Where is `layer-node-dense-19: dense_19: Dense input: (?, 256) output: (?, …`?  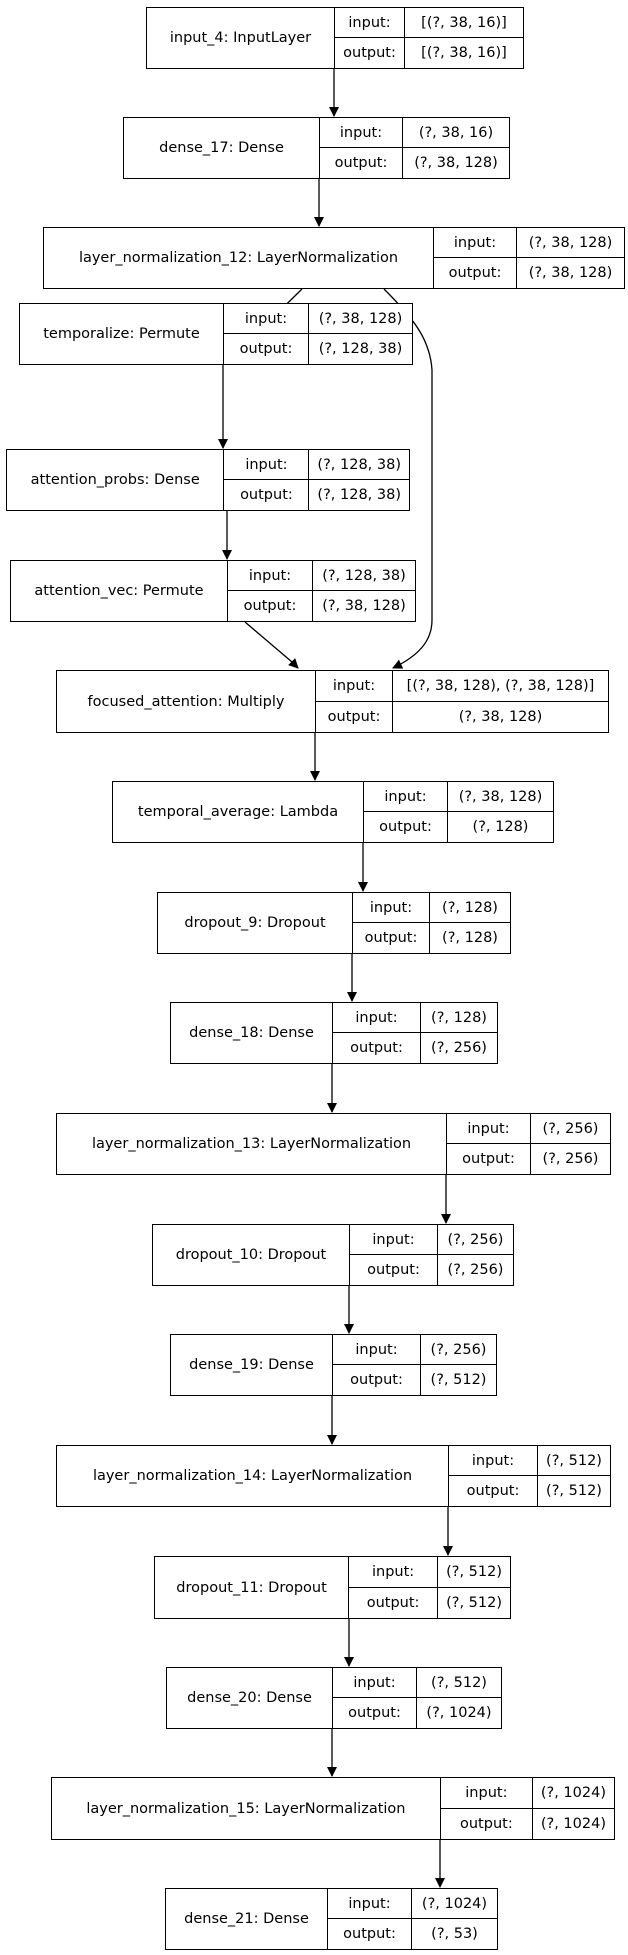
layer-node-dense-19: dense_19: Dense input: (?, 256) output: (?, … is located at coordinates (333, 1365).